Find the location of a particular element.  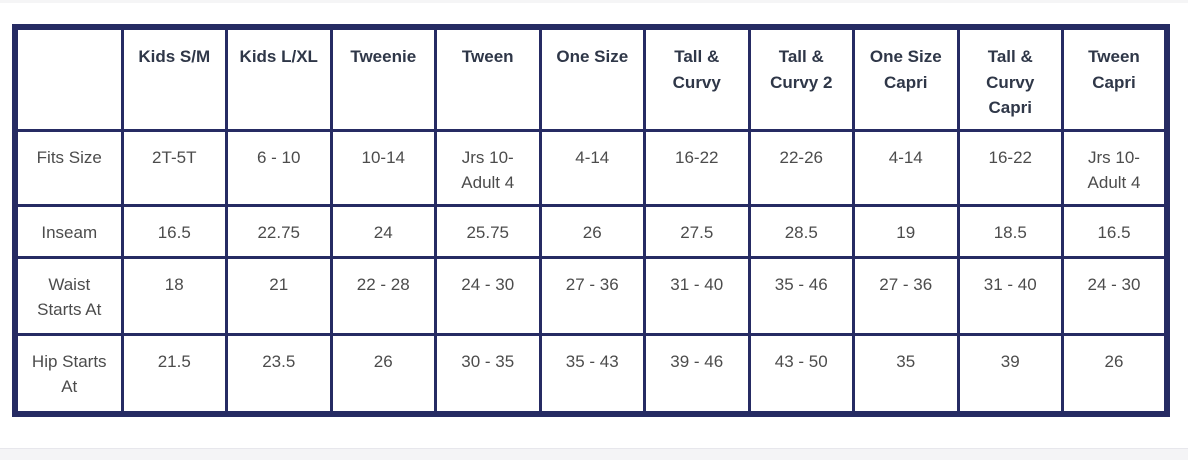

size-cell: 35 - 43 is located at coordinates (592, 374).